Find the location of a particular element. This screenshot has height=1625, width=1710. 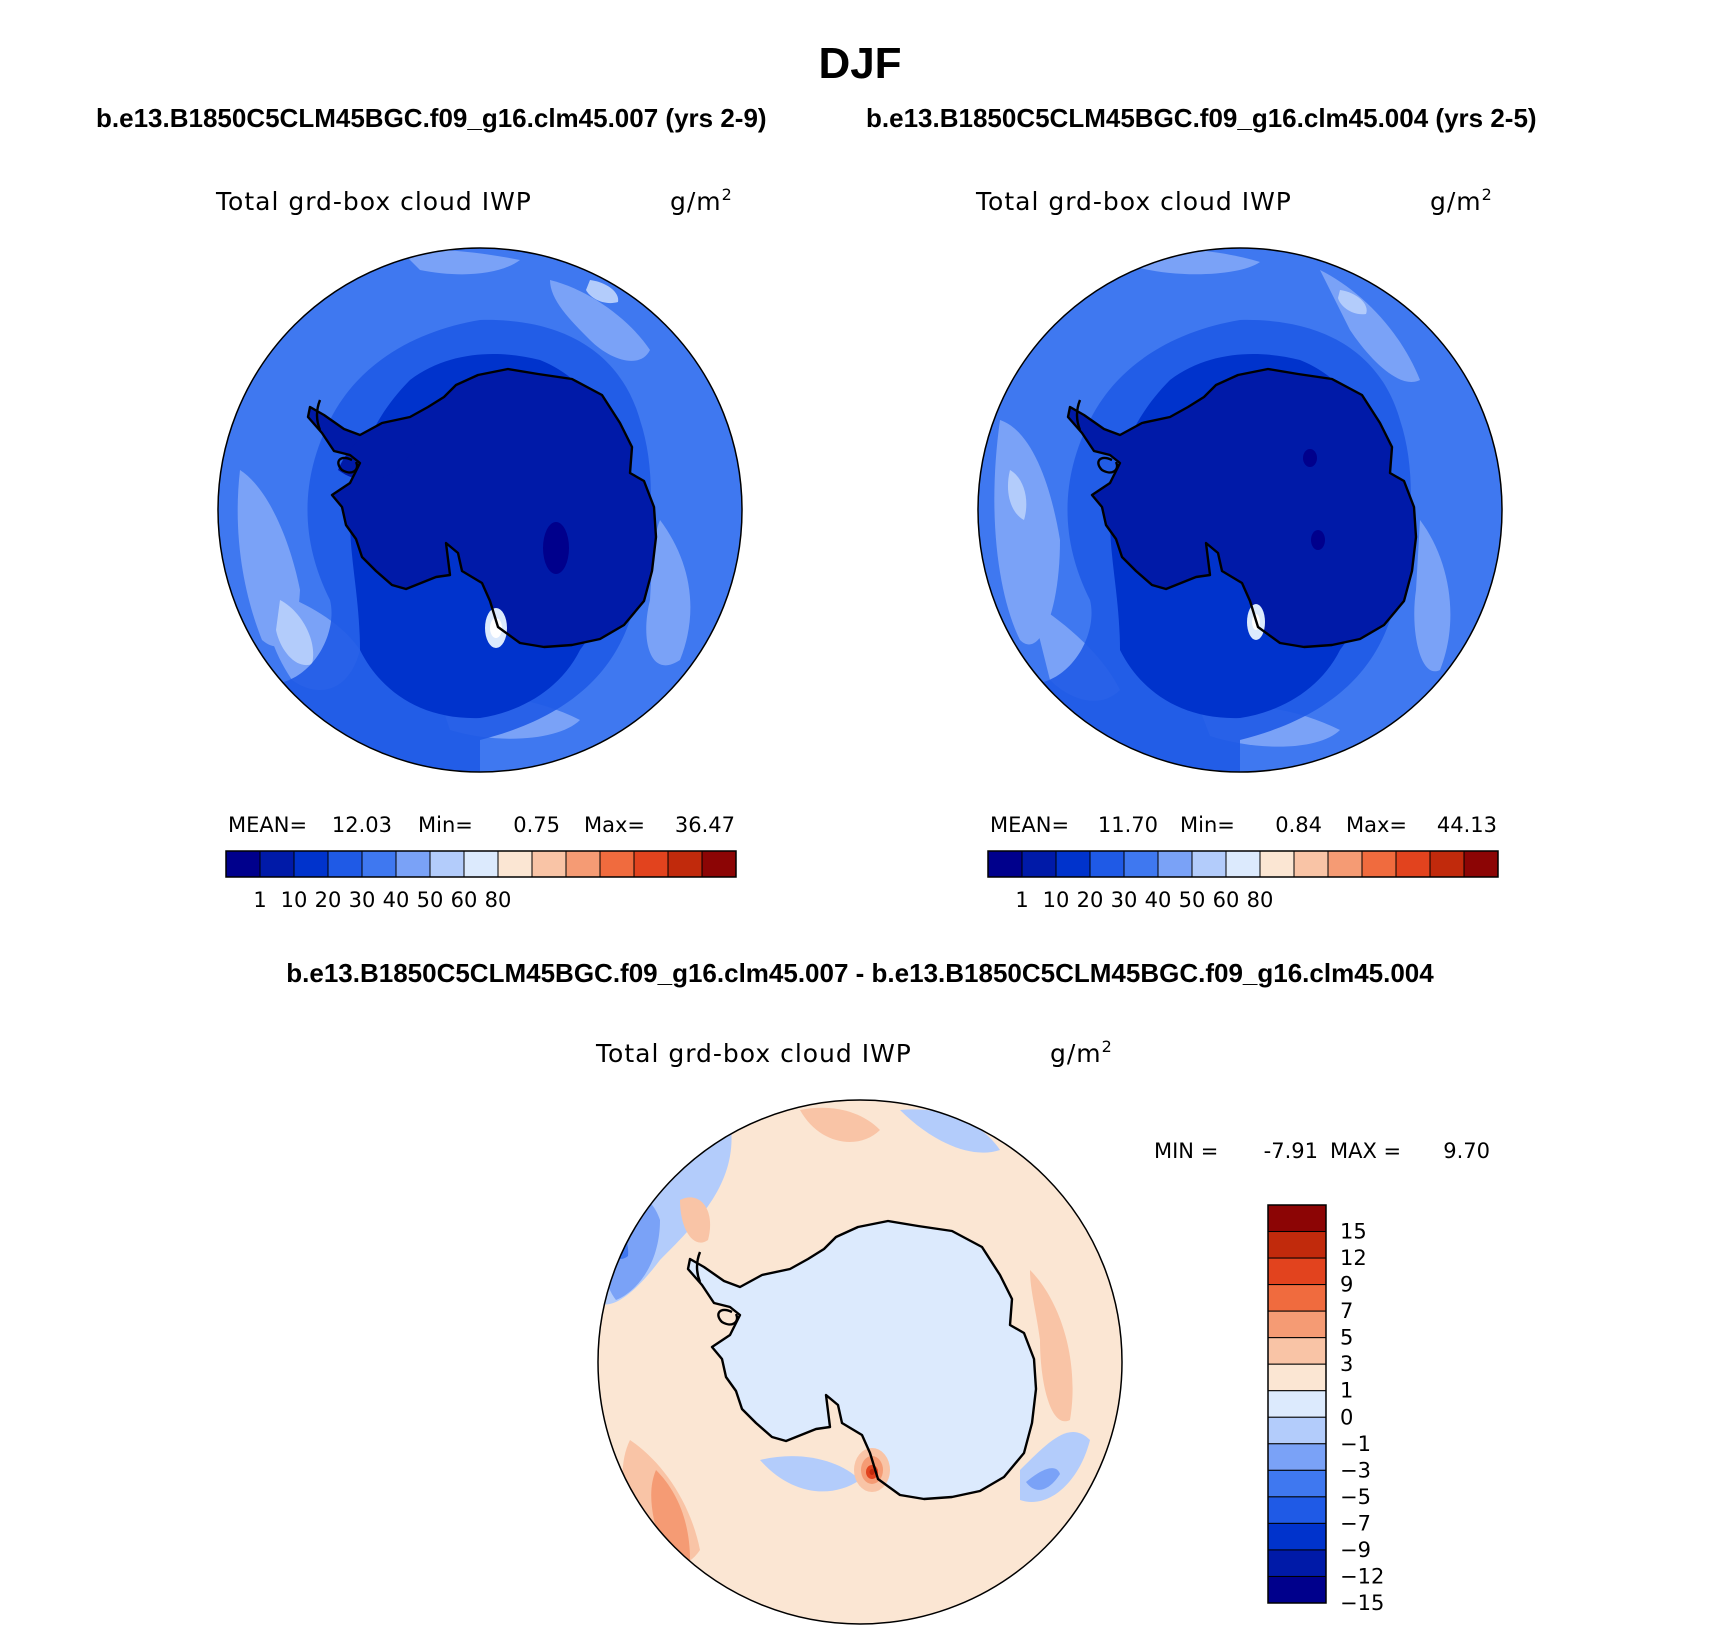

left-colorbar-tick-label: 50 is located at coordinates (430, 900).